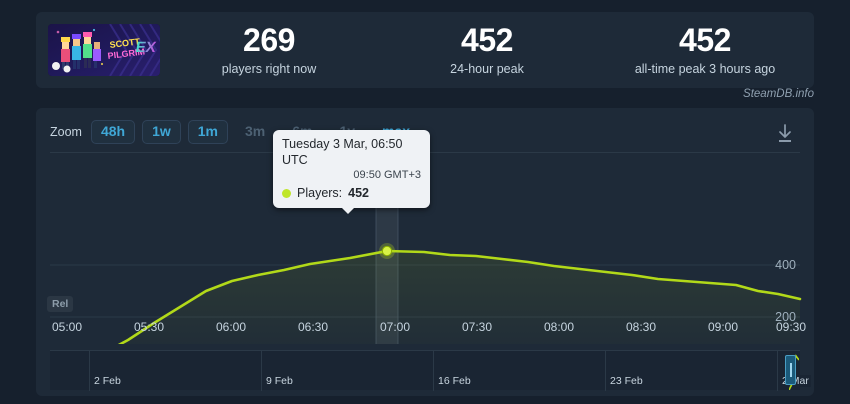 The width and height of the screenshot is (850, 404). I want to click on steamdb-watermark: SteamDB.info, so click(778, 94).